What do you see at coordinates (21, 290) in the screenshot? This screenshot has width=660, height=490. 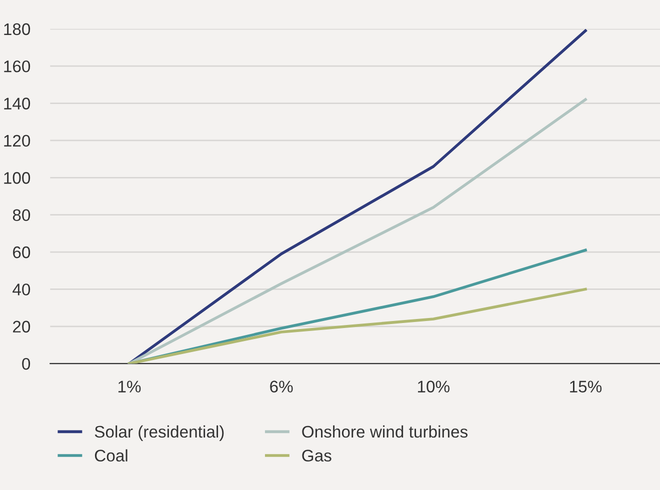 I see `y-tick-label: 40` at bounding box center [21, 290].